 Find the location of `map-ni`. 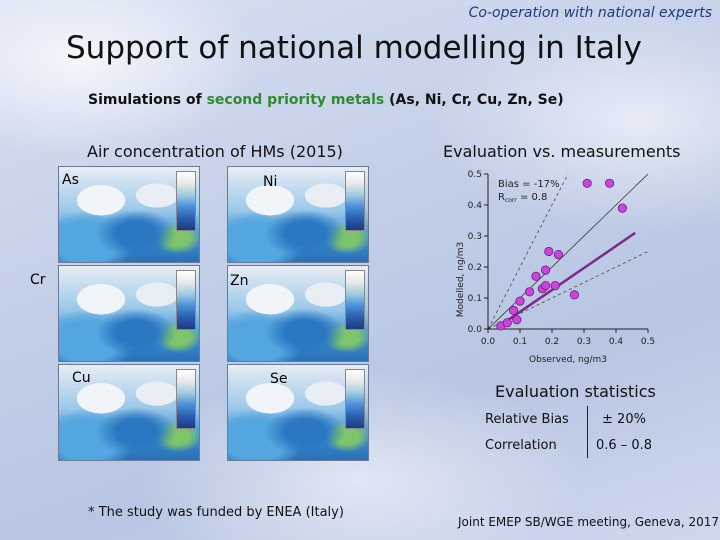

map-ni is located at coordinates (298, 214).